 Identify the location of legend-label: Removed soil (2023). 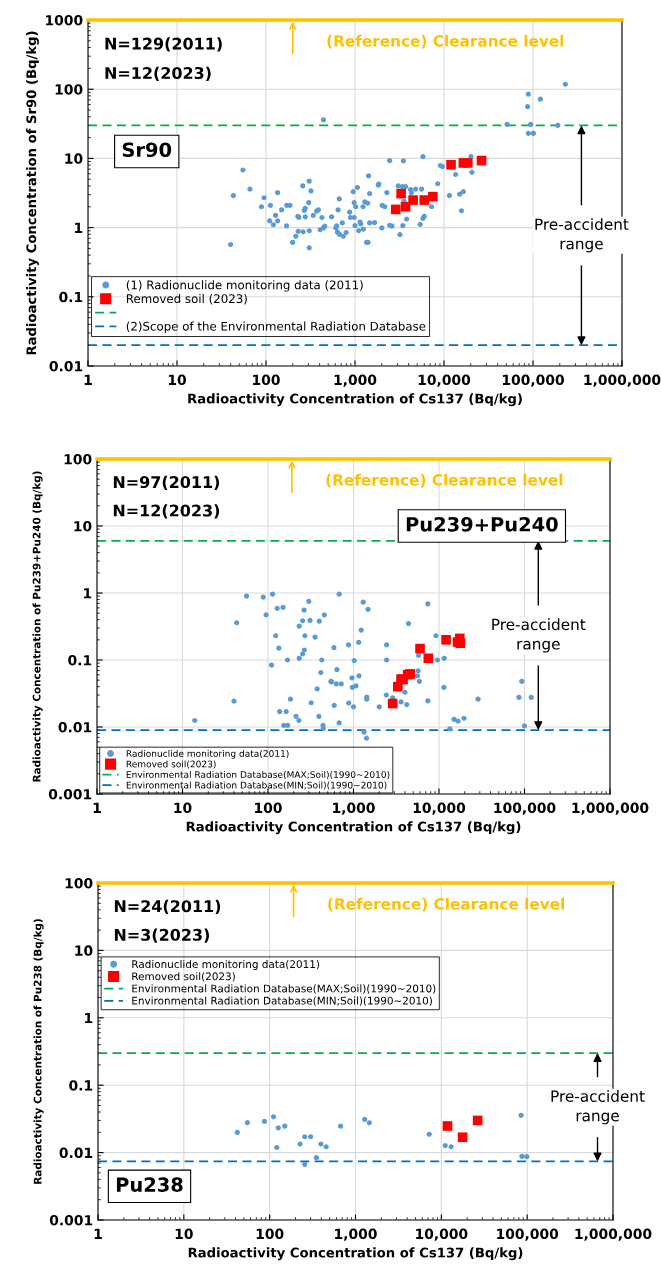
(186, 299).